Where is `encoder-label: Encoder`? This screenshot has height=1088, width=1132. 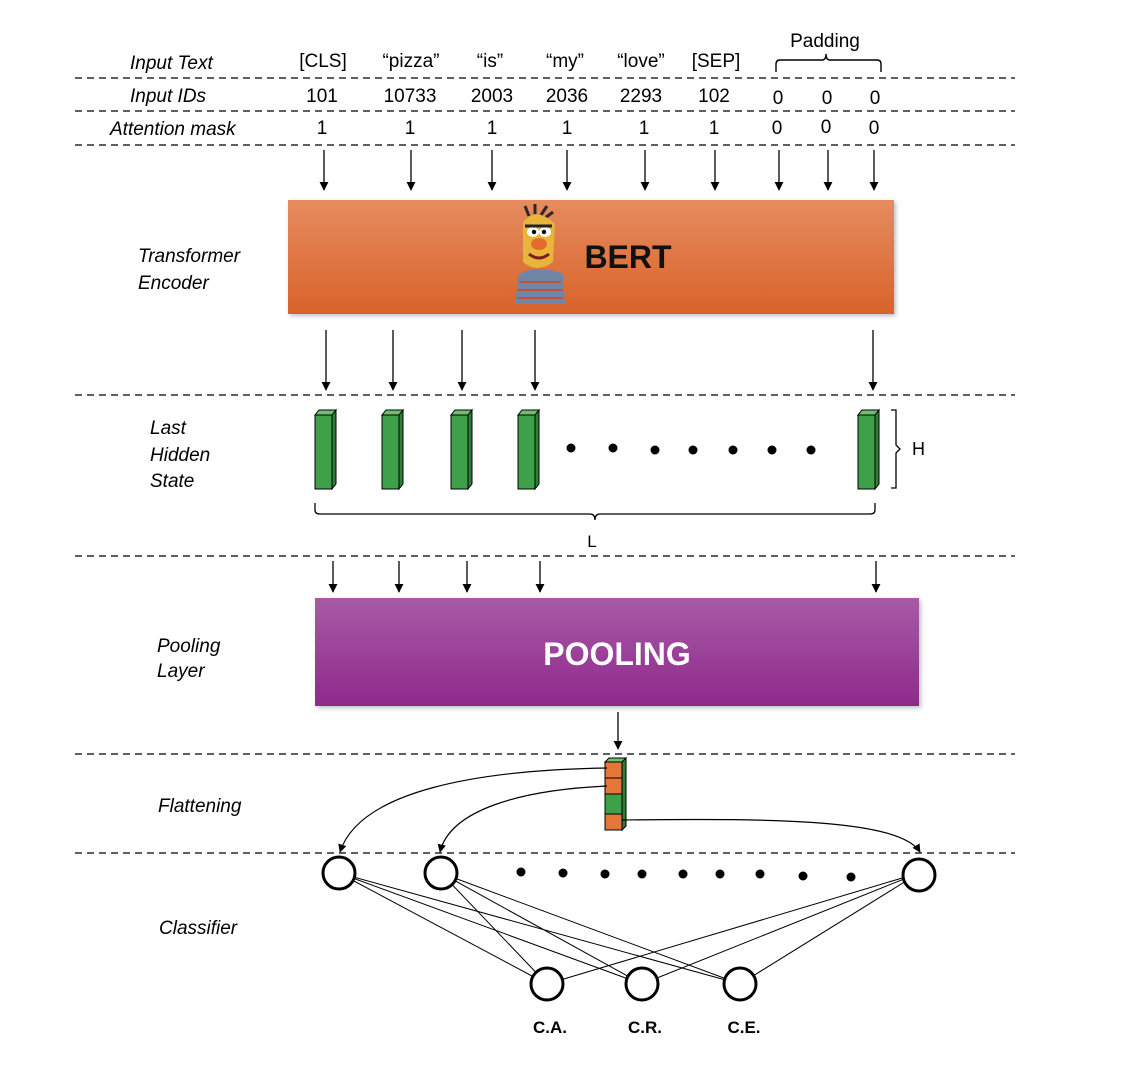
encoder-label: Encoder is located at coordinates (173, 283).